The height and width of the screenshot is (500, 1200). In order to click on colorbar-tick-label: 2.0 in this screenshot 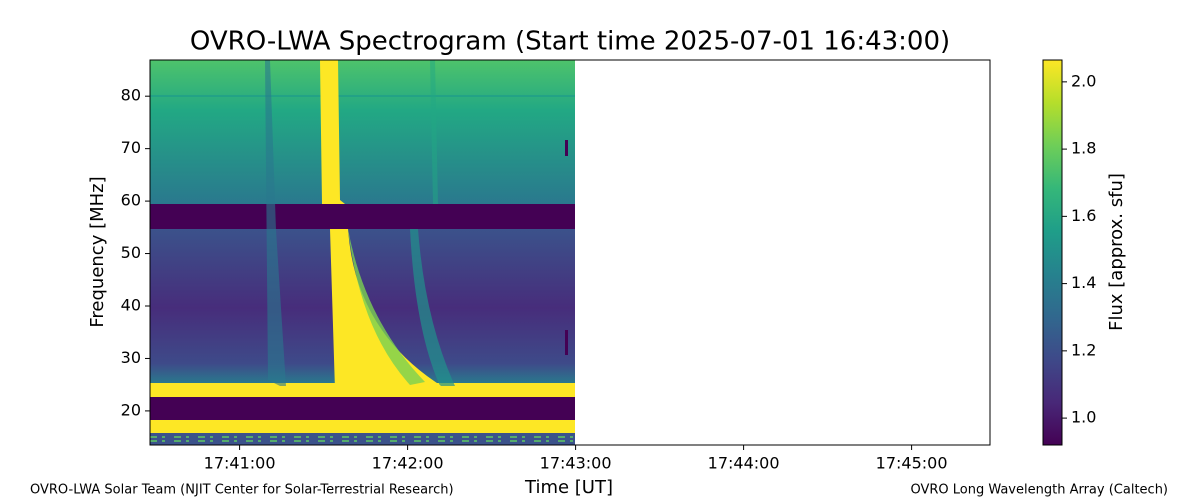, I will do `click(1083, 80)`.